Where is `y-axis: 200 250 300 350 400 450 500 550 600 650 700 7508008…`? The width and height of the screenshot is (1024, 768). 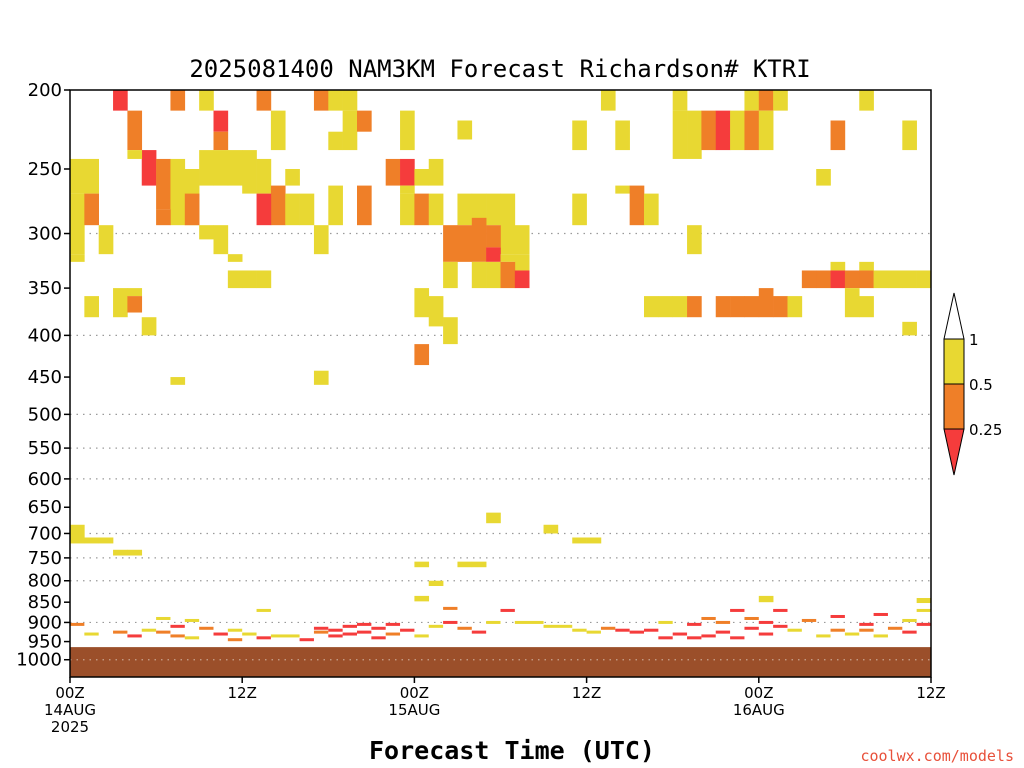 y-axis: 200 250 300 350 400 450 500 550 600 650 700 7508008… is located at coordinates (43, 375).